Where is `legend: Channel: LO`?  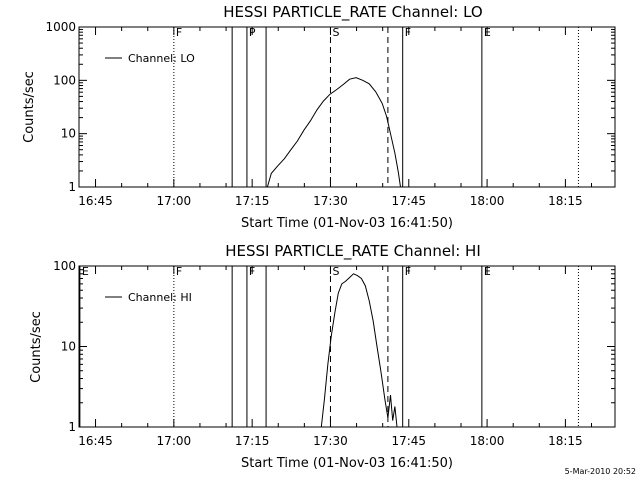
legend: Channel: LO is located at coordinates (150, 58).